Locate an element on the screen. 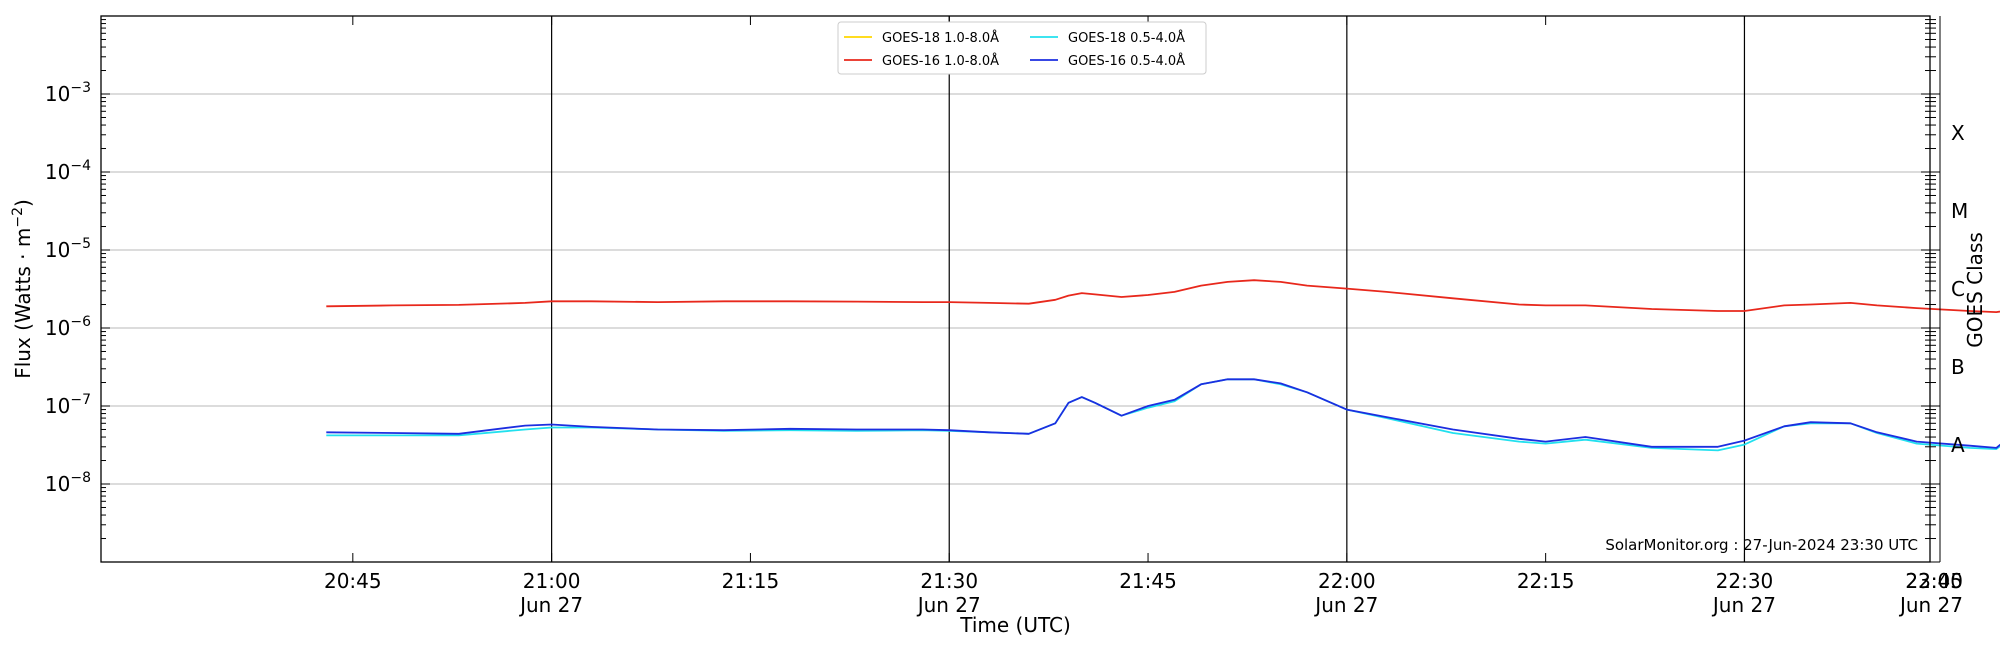 This screenshot has width=2000, height=650. y-tick-label: 10⁻⁸ is located at coordinates (68, 483).